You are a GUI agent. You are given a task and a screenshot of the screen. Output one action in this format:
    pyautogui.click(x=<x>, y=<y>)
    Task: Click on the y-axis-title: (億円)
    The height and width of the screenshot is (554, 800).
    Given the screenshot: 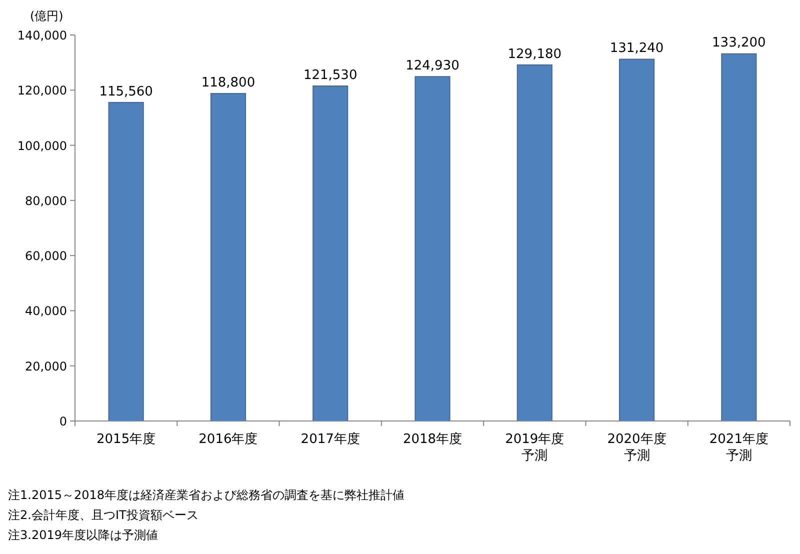 What is the action you would take?
    pyautogui.click(x=47, y=16)
    